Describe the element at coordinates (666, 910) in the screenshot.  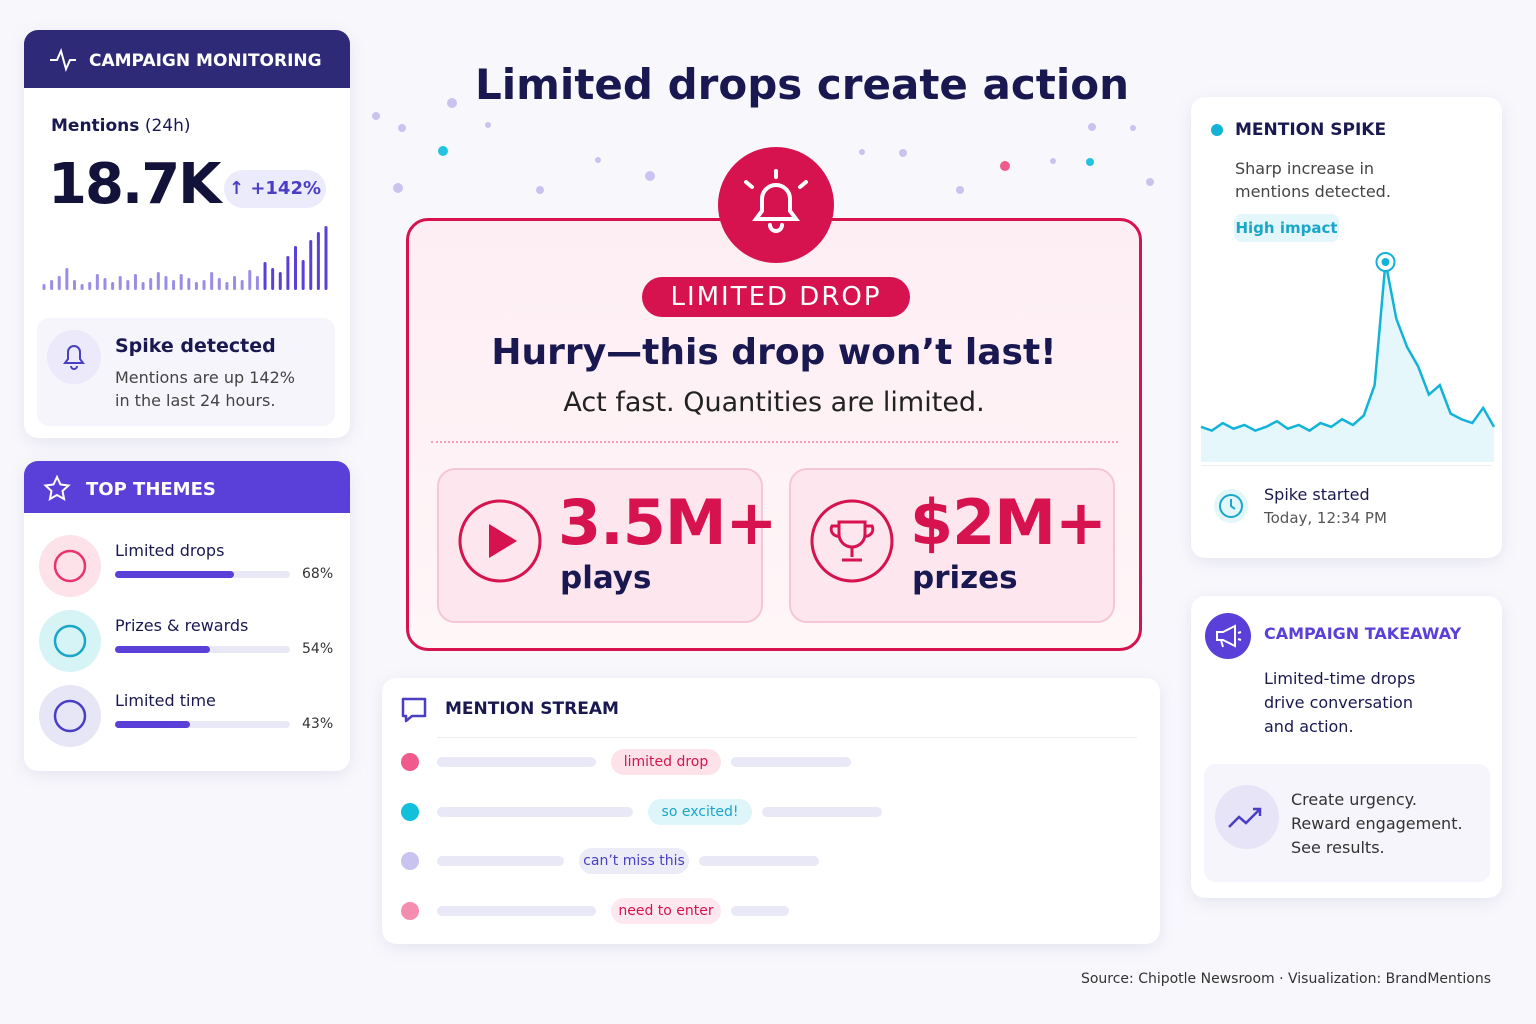
I see `stream-tag: need to enter` at that location.